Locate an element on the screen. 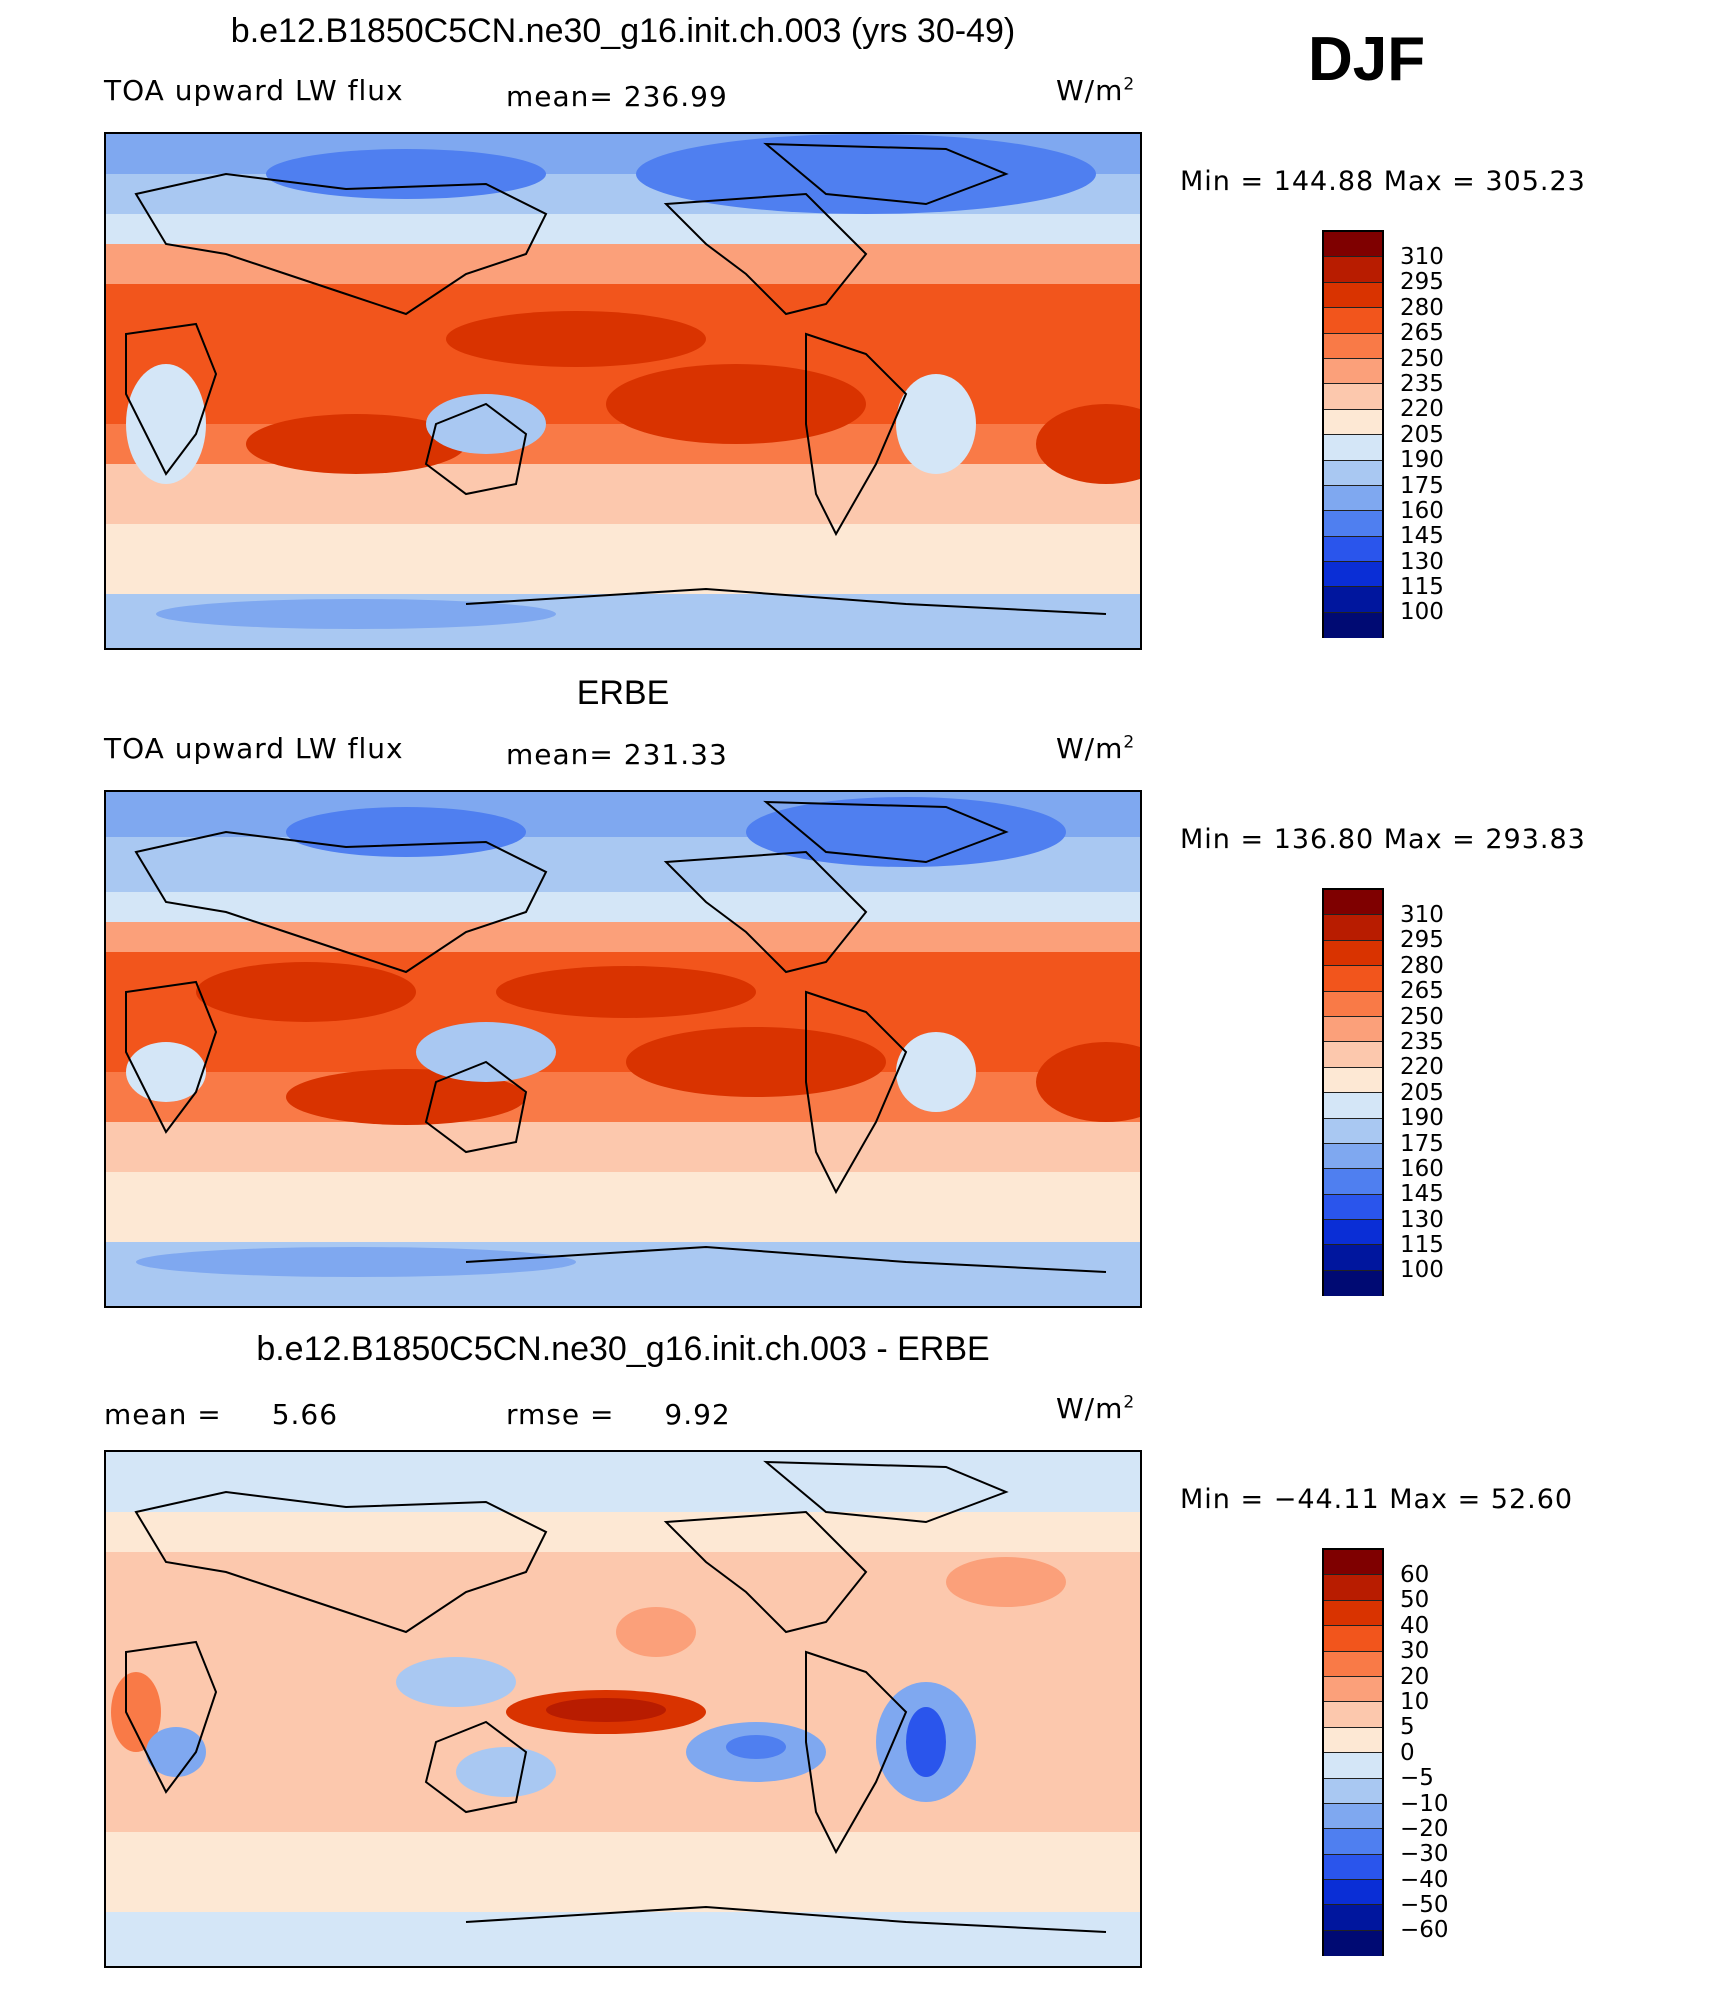  panel3-minmax: Min = −44.11 Max = 52.60 is located at coordinates (1377, 1499).